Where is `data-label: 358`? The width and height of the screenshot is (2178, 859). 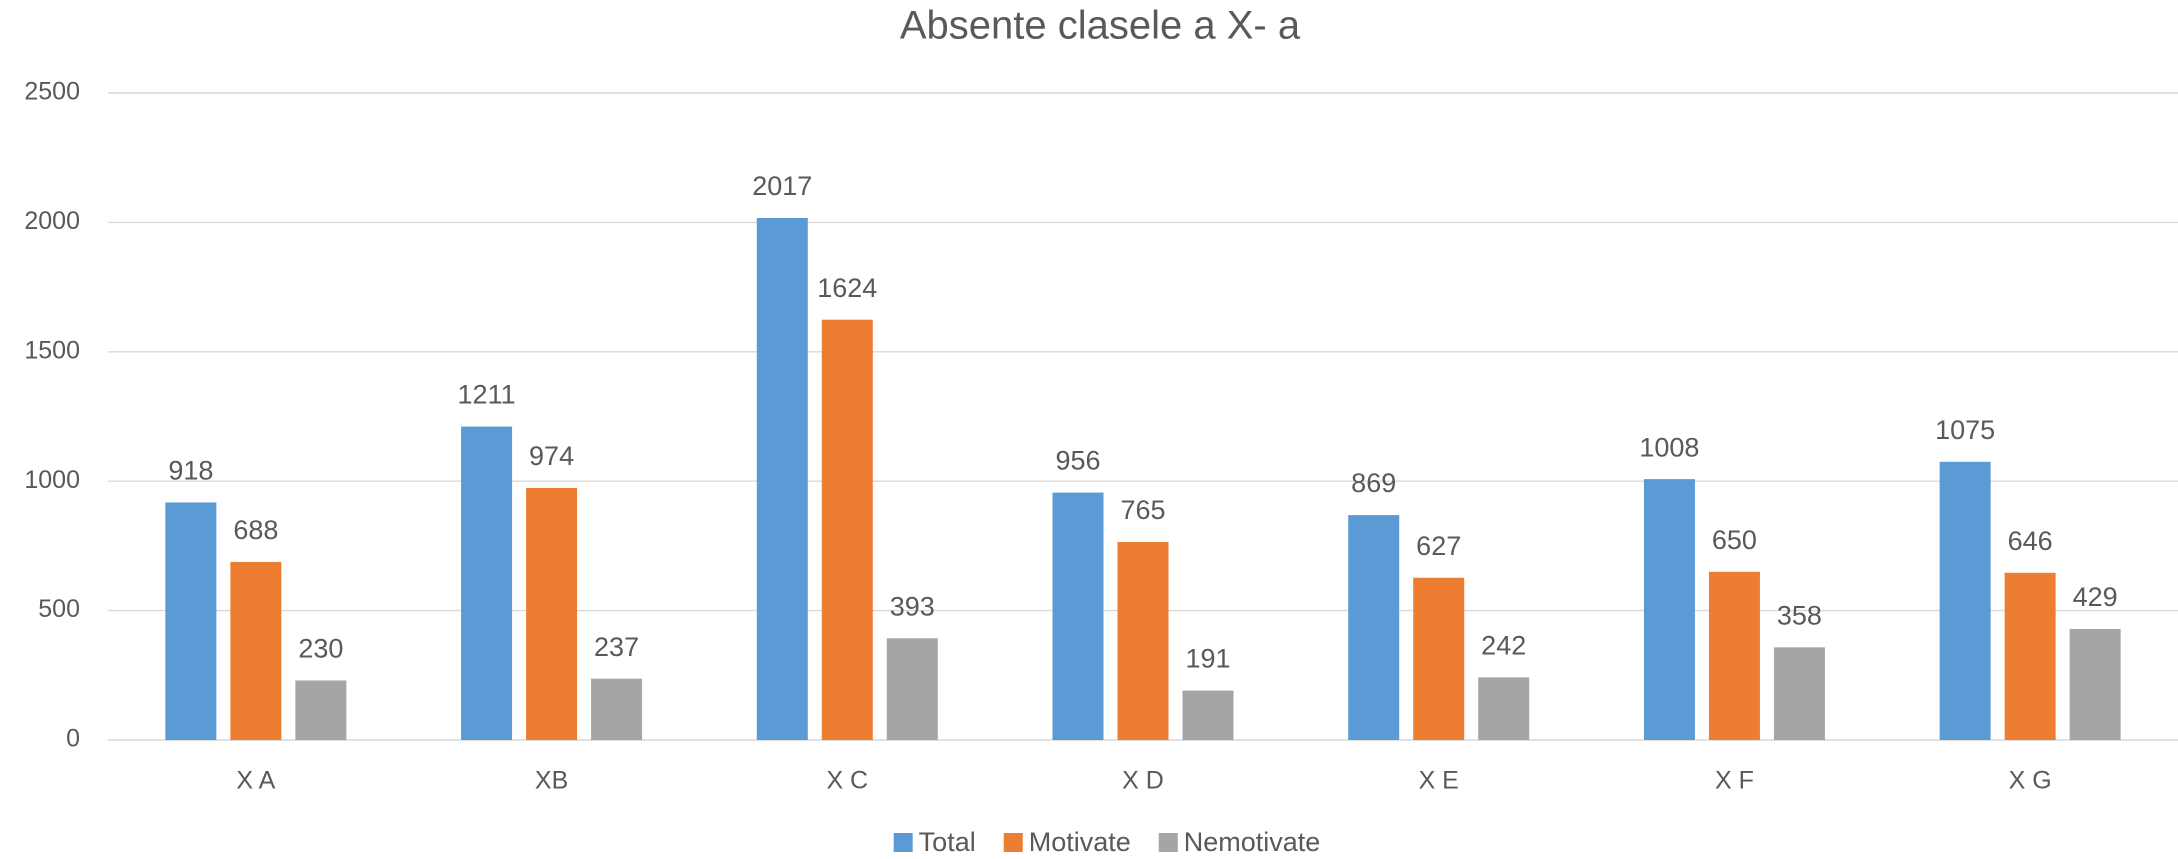
data-label: 358 is located at coordinates (1799, 615).